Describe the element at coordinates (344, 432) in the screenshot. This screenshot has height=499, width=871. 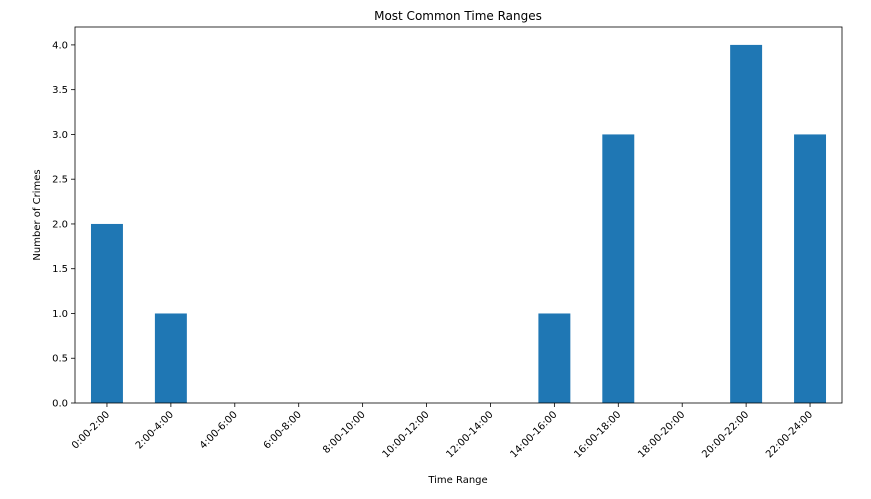
I see `x-tick-label: 8:00-10:00` at that location.